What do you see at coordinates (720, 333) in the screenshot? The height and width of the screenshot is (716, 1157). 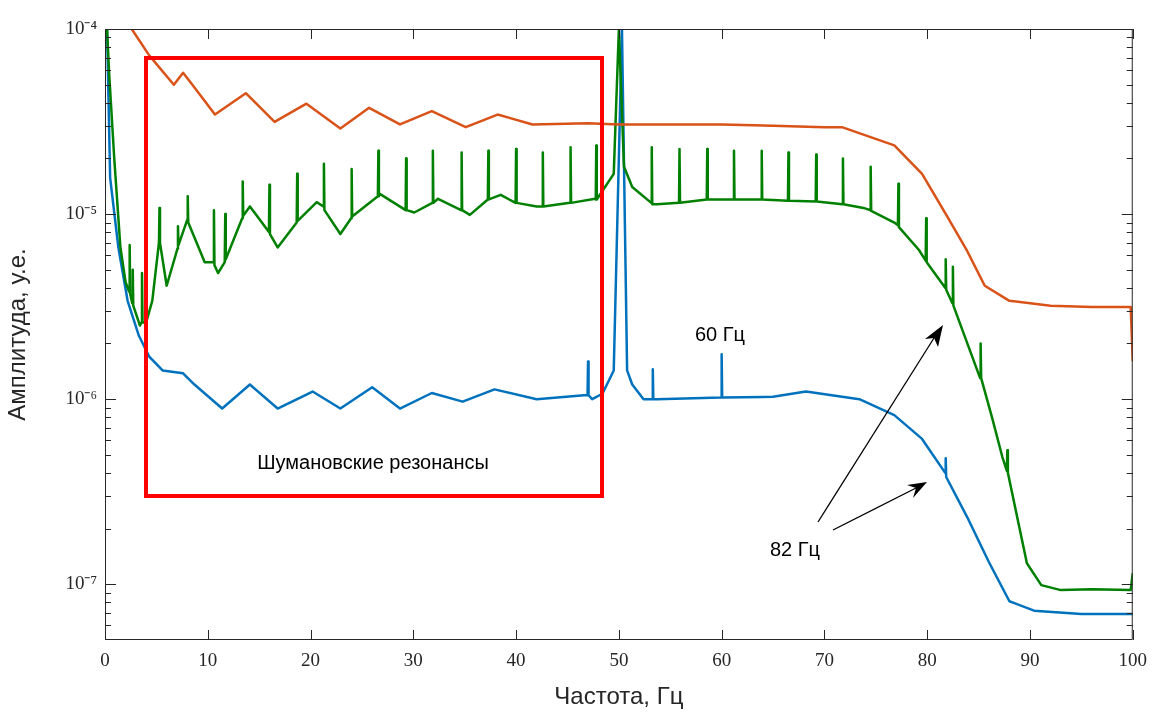 I see `annotation: 60 Гц` at bounding box center [720, 333].